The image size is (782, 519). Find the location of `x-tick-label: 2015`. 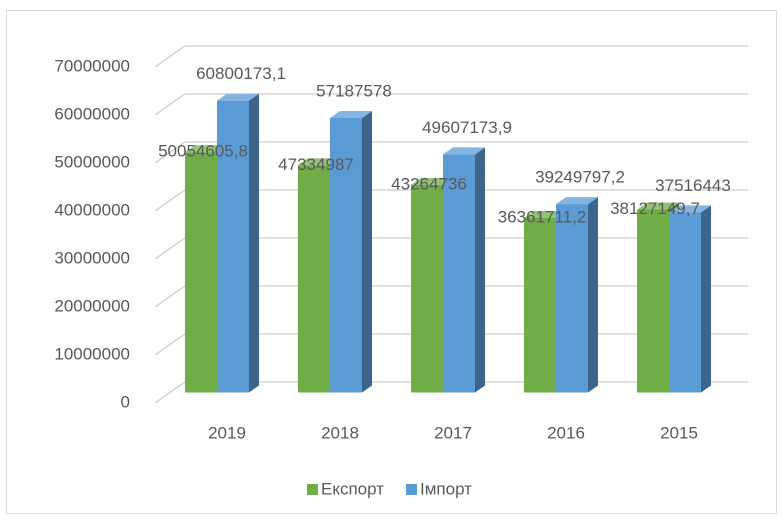

x-tick-label: 2015 is located at coordinates (679, 432).